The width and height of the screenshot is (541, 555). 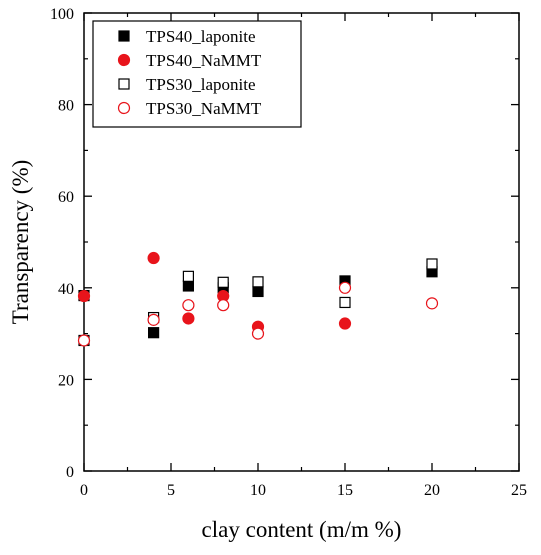 What do you see at coordinates (201, 84) in the screenshot?
I see `legend-label-tps30-laponite: TPS30_laponite` at bounding box center [201, 84].